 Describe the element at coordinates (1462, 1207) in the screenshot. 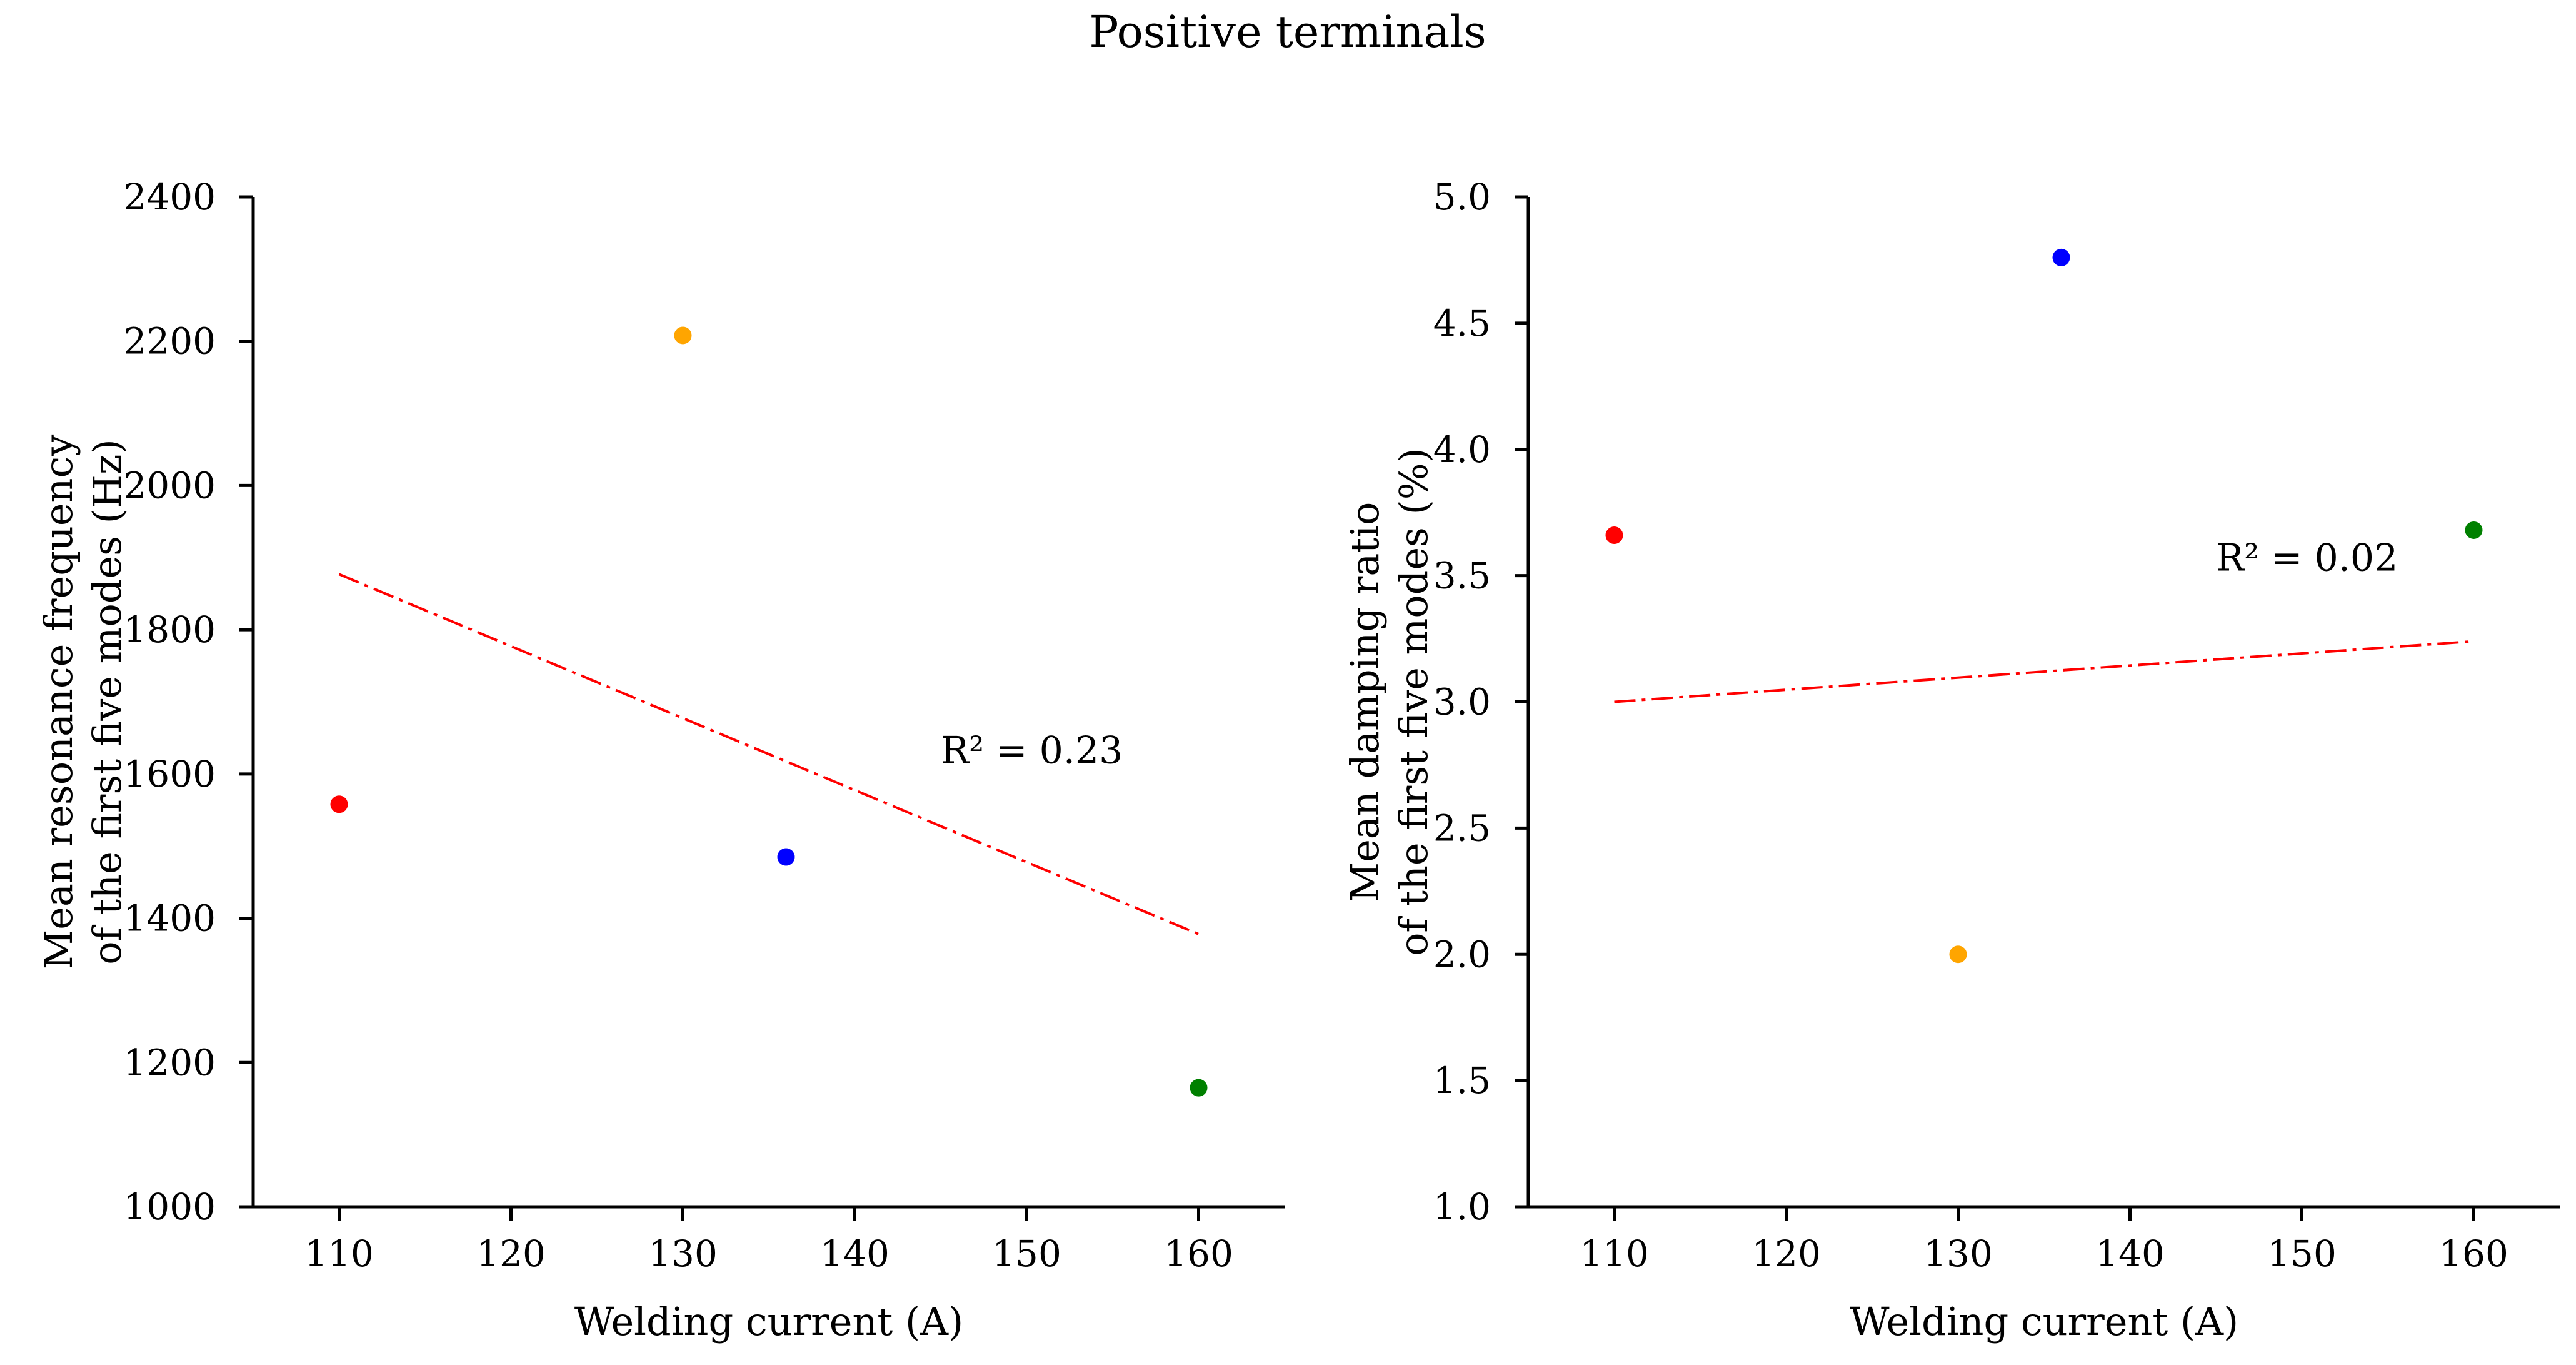

I see `y-tick-label: 1.0` at that location.